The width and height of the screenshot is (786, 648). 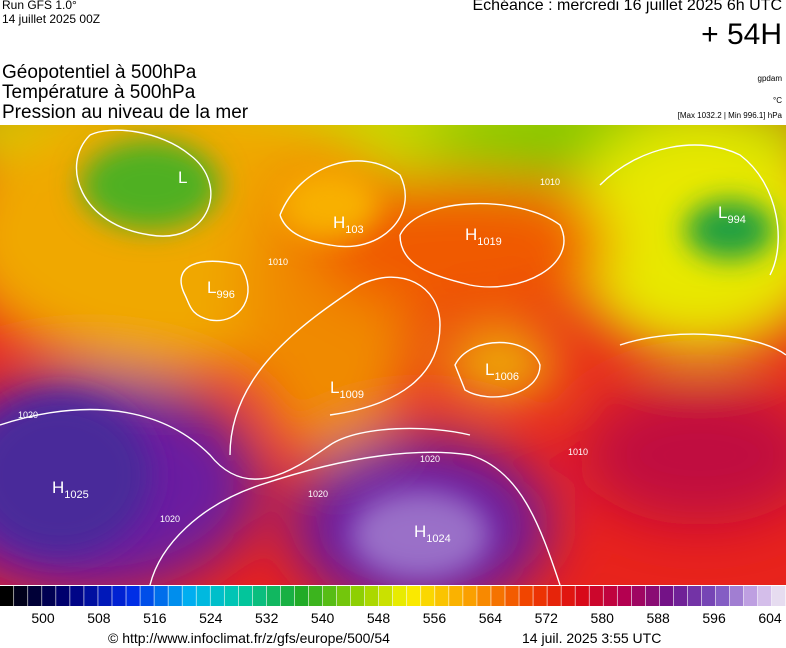 I want to click on center-value: 1025, so click(x=76, y=495).